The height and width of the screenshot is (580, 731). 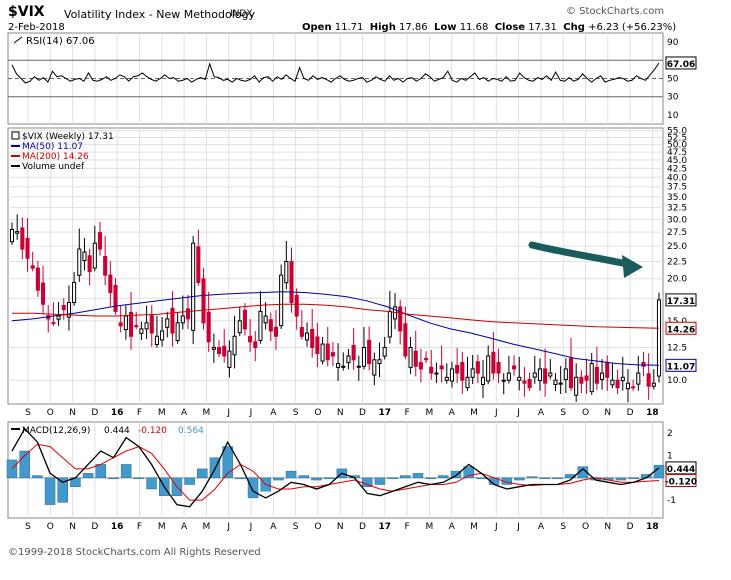 I want to click on price-x-tick: A, so click(x=452, y=413).